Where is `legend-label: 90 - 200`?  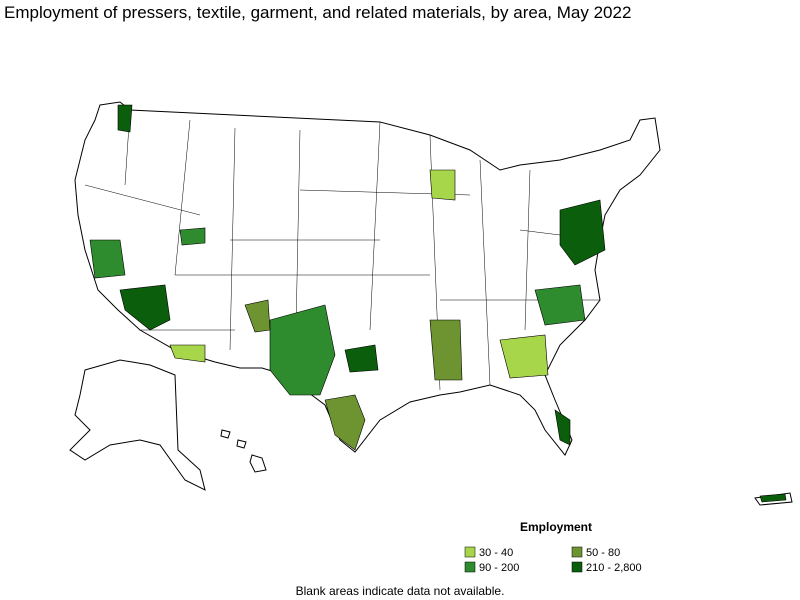
legend-label: 90 - 200 is located at coordinates (499, 568).